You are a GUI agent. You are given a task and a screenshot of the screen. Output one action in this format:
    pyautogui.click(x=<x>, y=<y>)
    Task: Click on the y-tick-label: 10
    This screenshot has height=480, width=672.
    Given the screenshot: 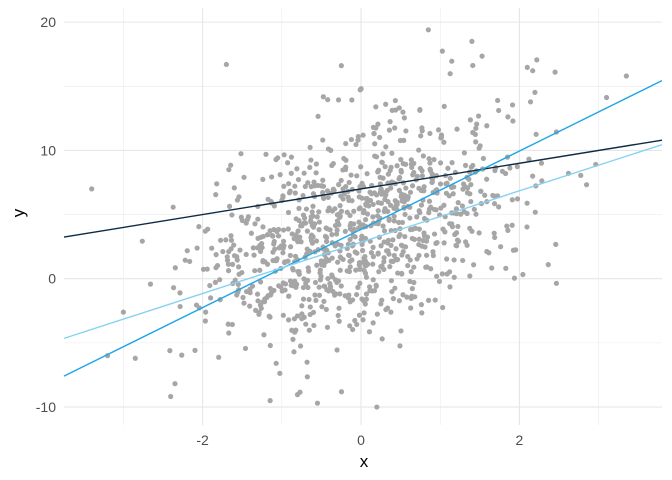 What is the action you would take?
    pyautogui.click(x=48, y=150)
    